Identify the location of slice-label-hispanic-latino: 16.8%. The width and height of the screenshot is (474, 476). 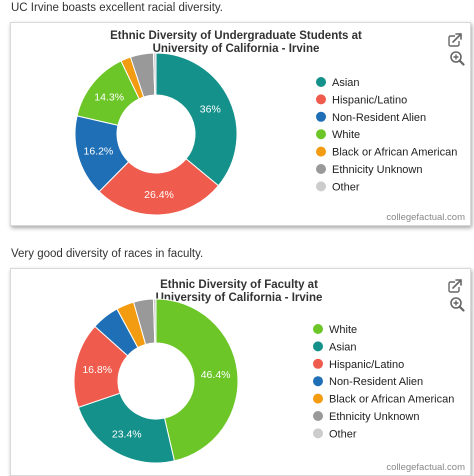
(97, 370).